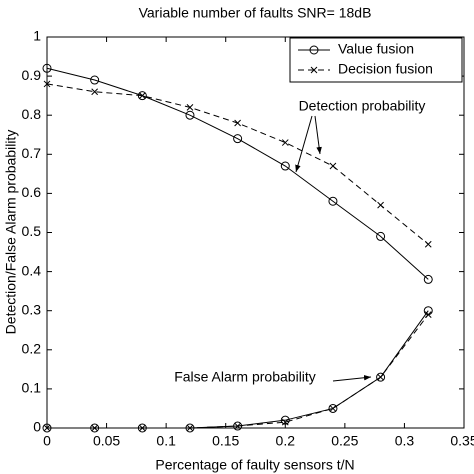  What do you see at coordinates (11, 232) in the screenshot?
I see `y-axis-label: Detection/False Alarm probability` at bounding box center [11, 232].